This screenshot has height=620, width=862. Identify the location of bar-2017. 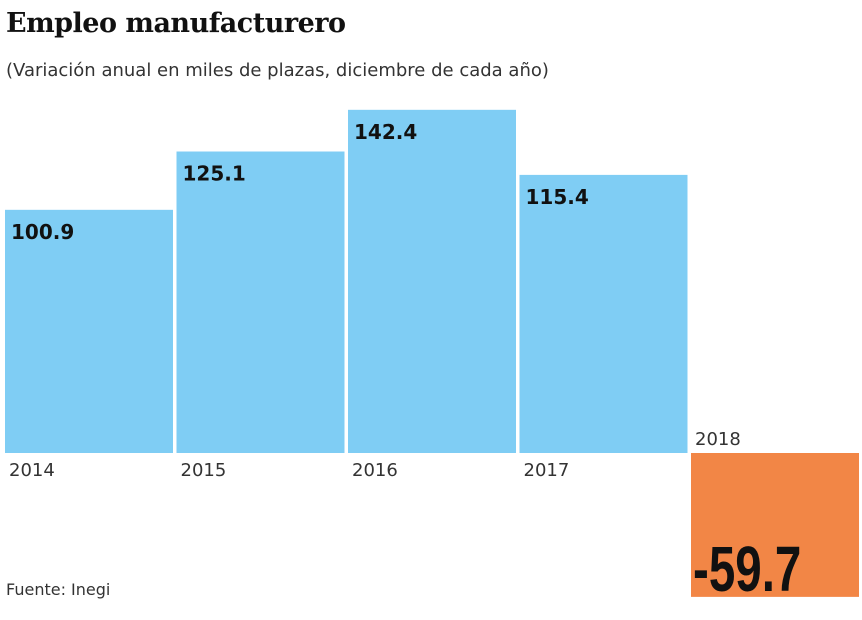
(603, 314).